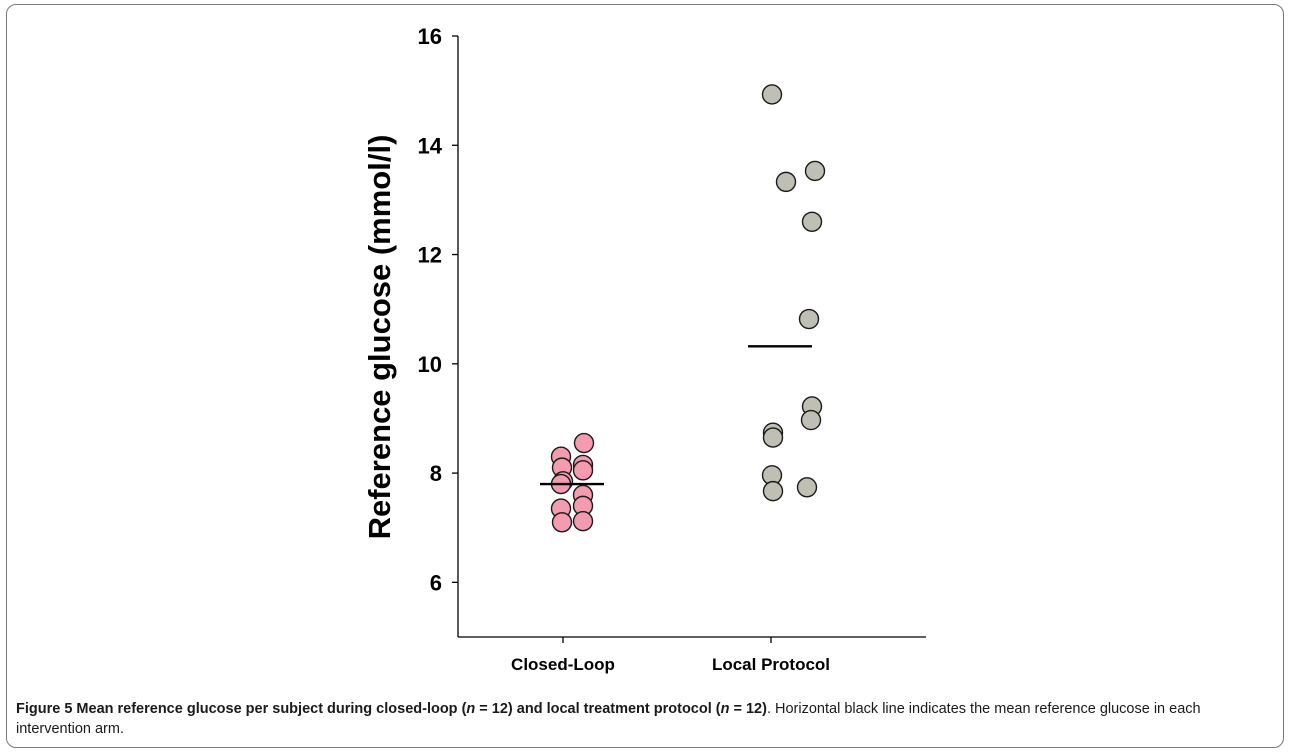 The height and width of the screenshot is (754, 1292). Describe the element at coordinates (379, 337) in the screenshot. I see `y-axis-label: Reference glucose (mmol/l)` at that location.